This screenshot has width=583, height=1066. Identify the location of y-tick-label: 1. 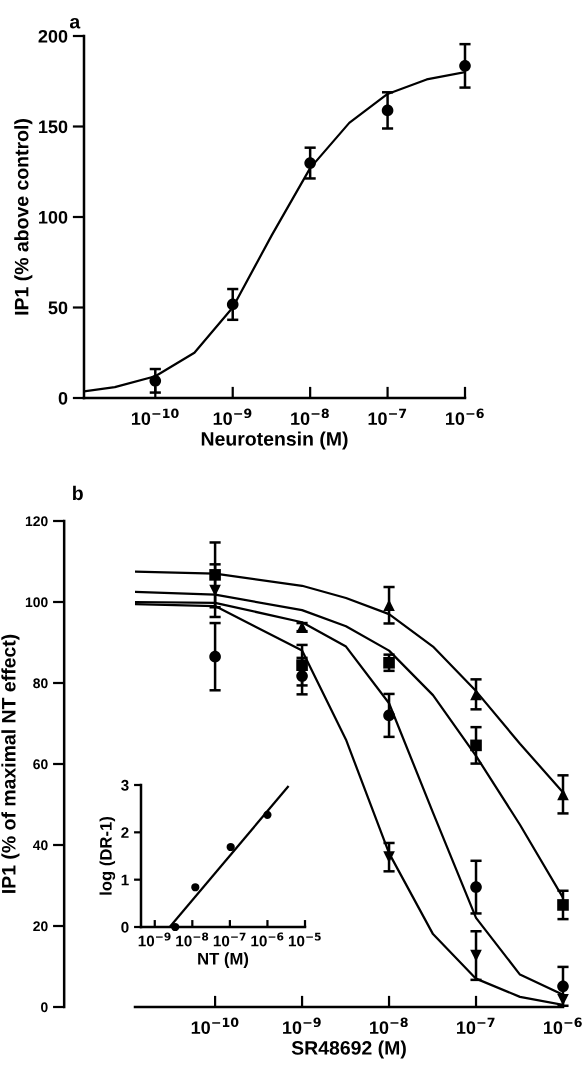
(125, 880).